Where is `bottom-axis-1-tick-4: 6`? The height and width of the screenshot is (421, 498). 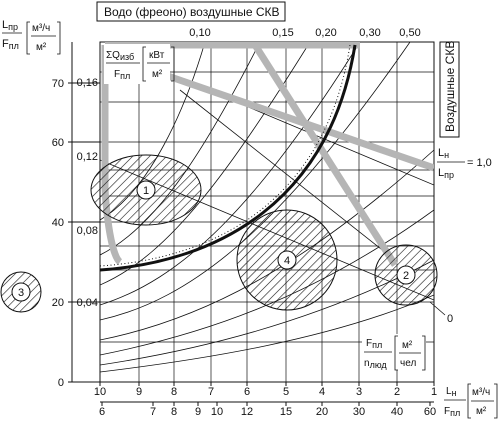
bottom-axis-1-tick-4: 6 is located at coordinates (247, 392).